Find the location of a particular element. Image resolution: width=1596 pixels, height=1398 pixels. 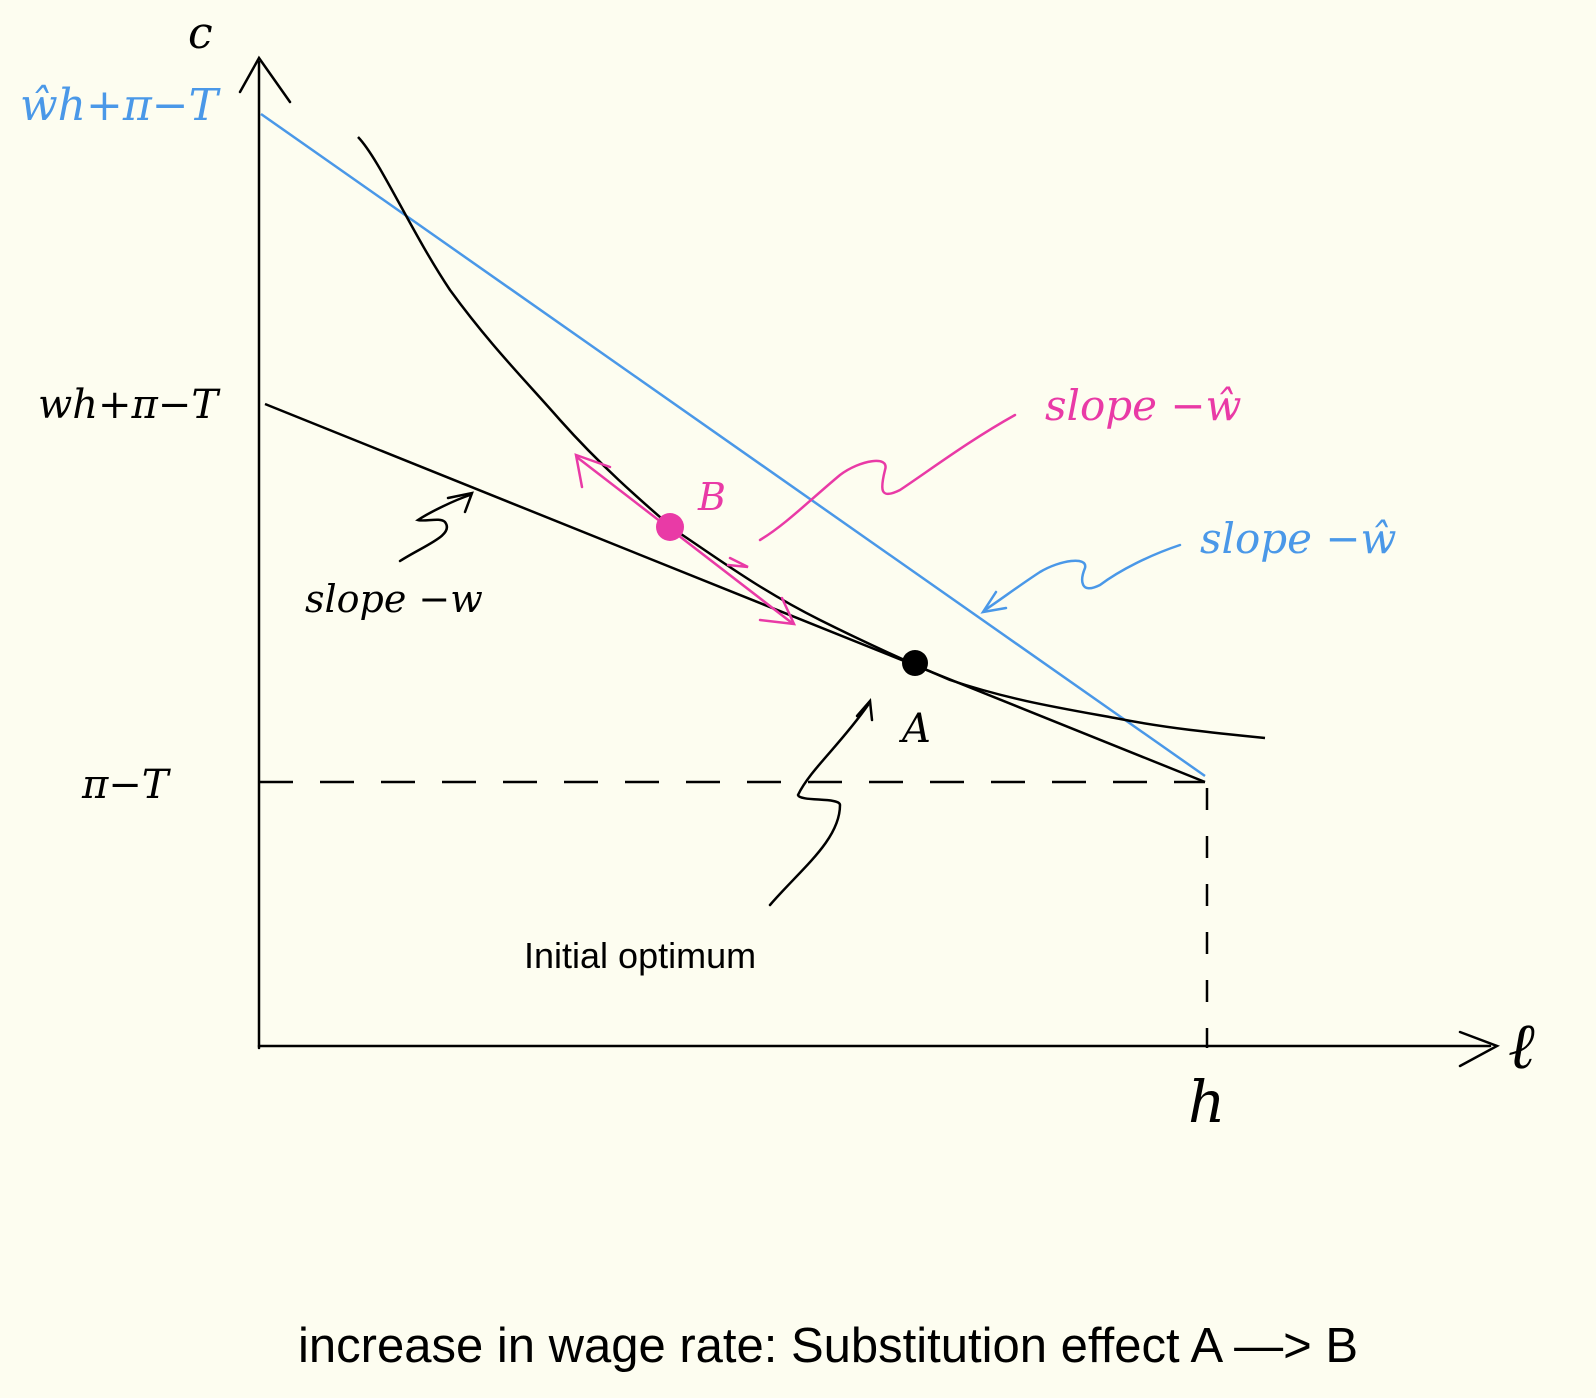

blue-slope-pointer is located at coordinates (1082, 577).